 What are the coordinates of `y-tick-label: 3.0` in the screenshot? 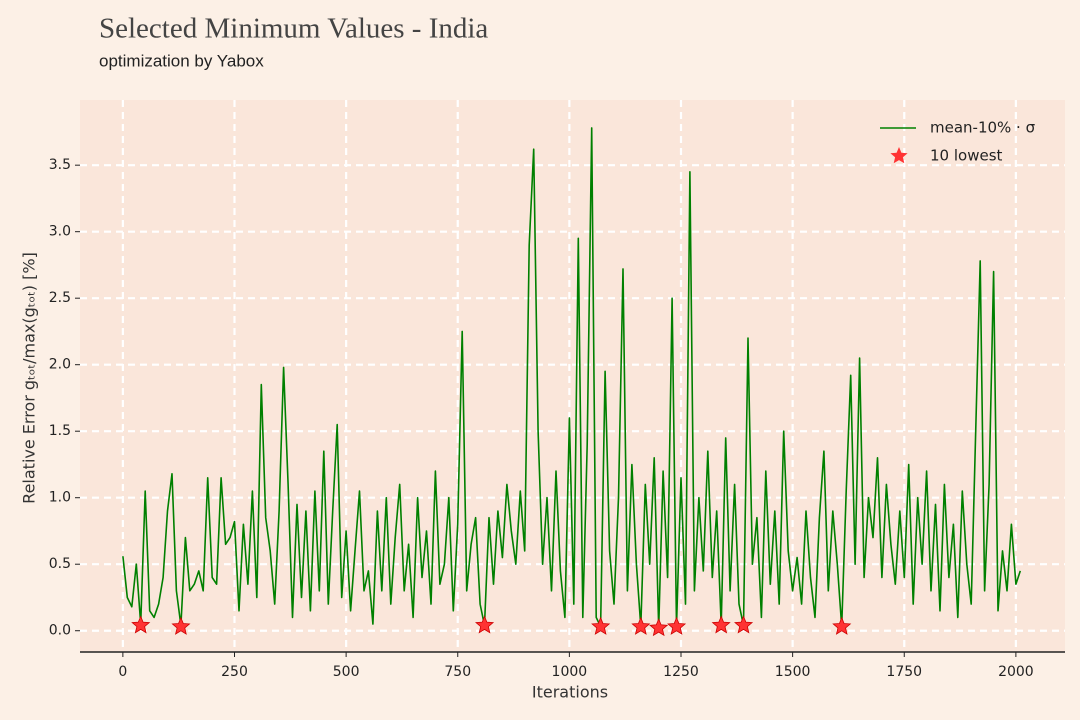 It's located at (60, 232).